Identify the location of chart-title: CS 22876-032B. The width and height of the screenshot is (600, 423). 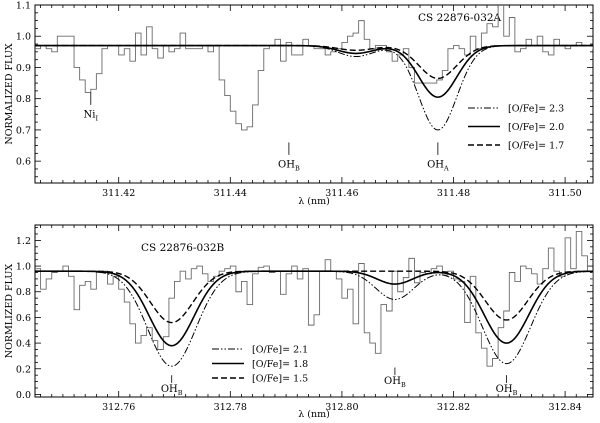
(183, 248).